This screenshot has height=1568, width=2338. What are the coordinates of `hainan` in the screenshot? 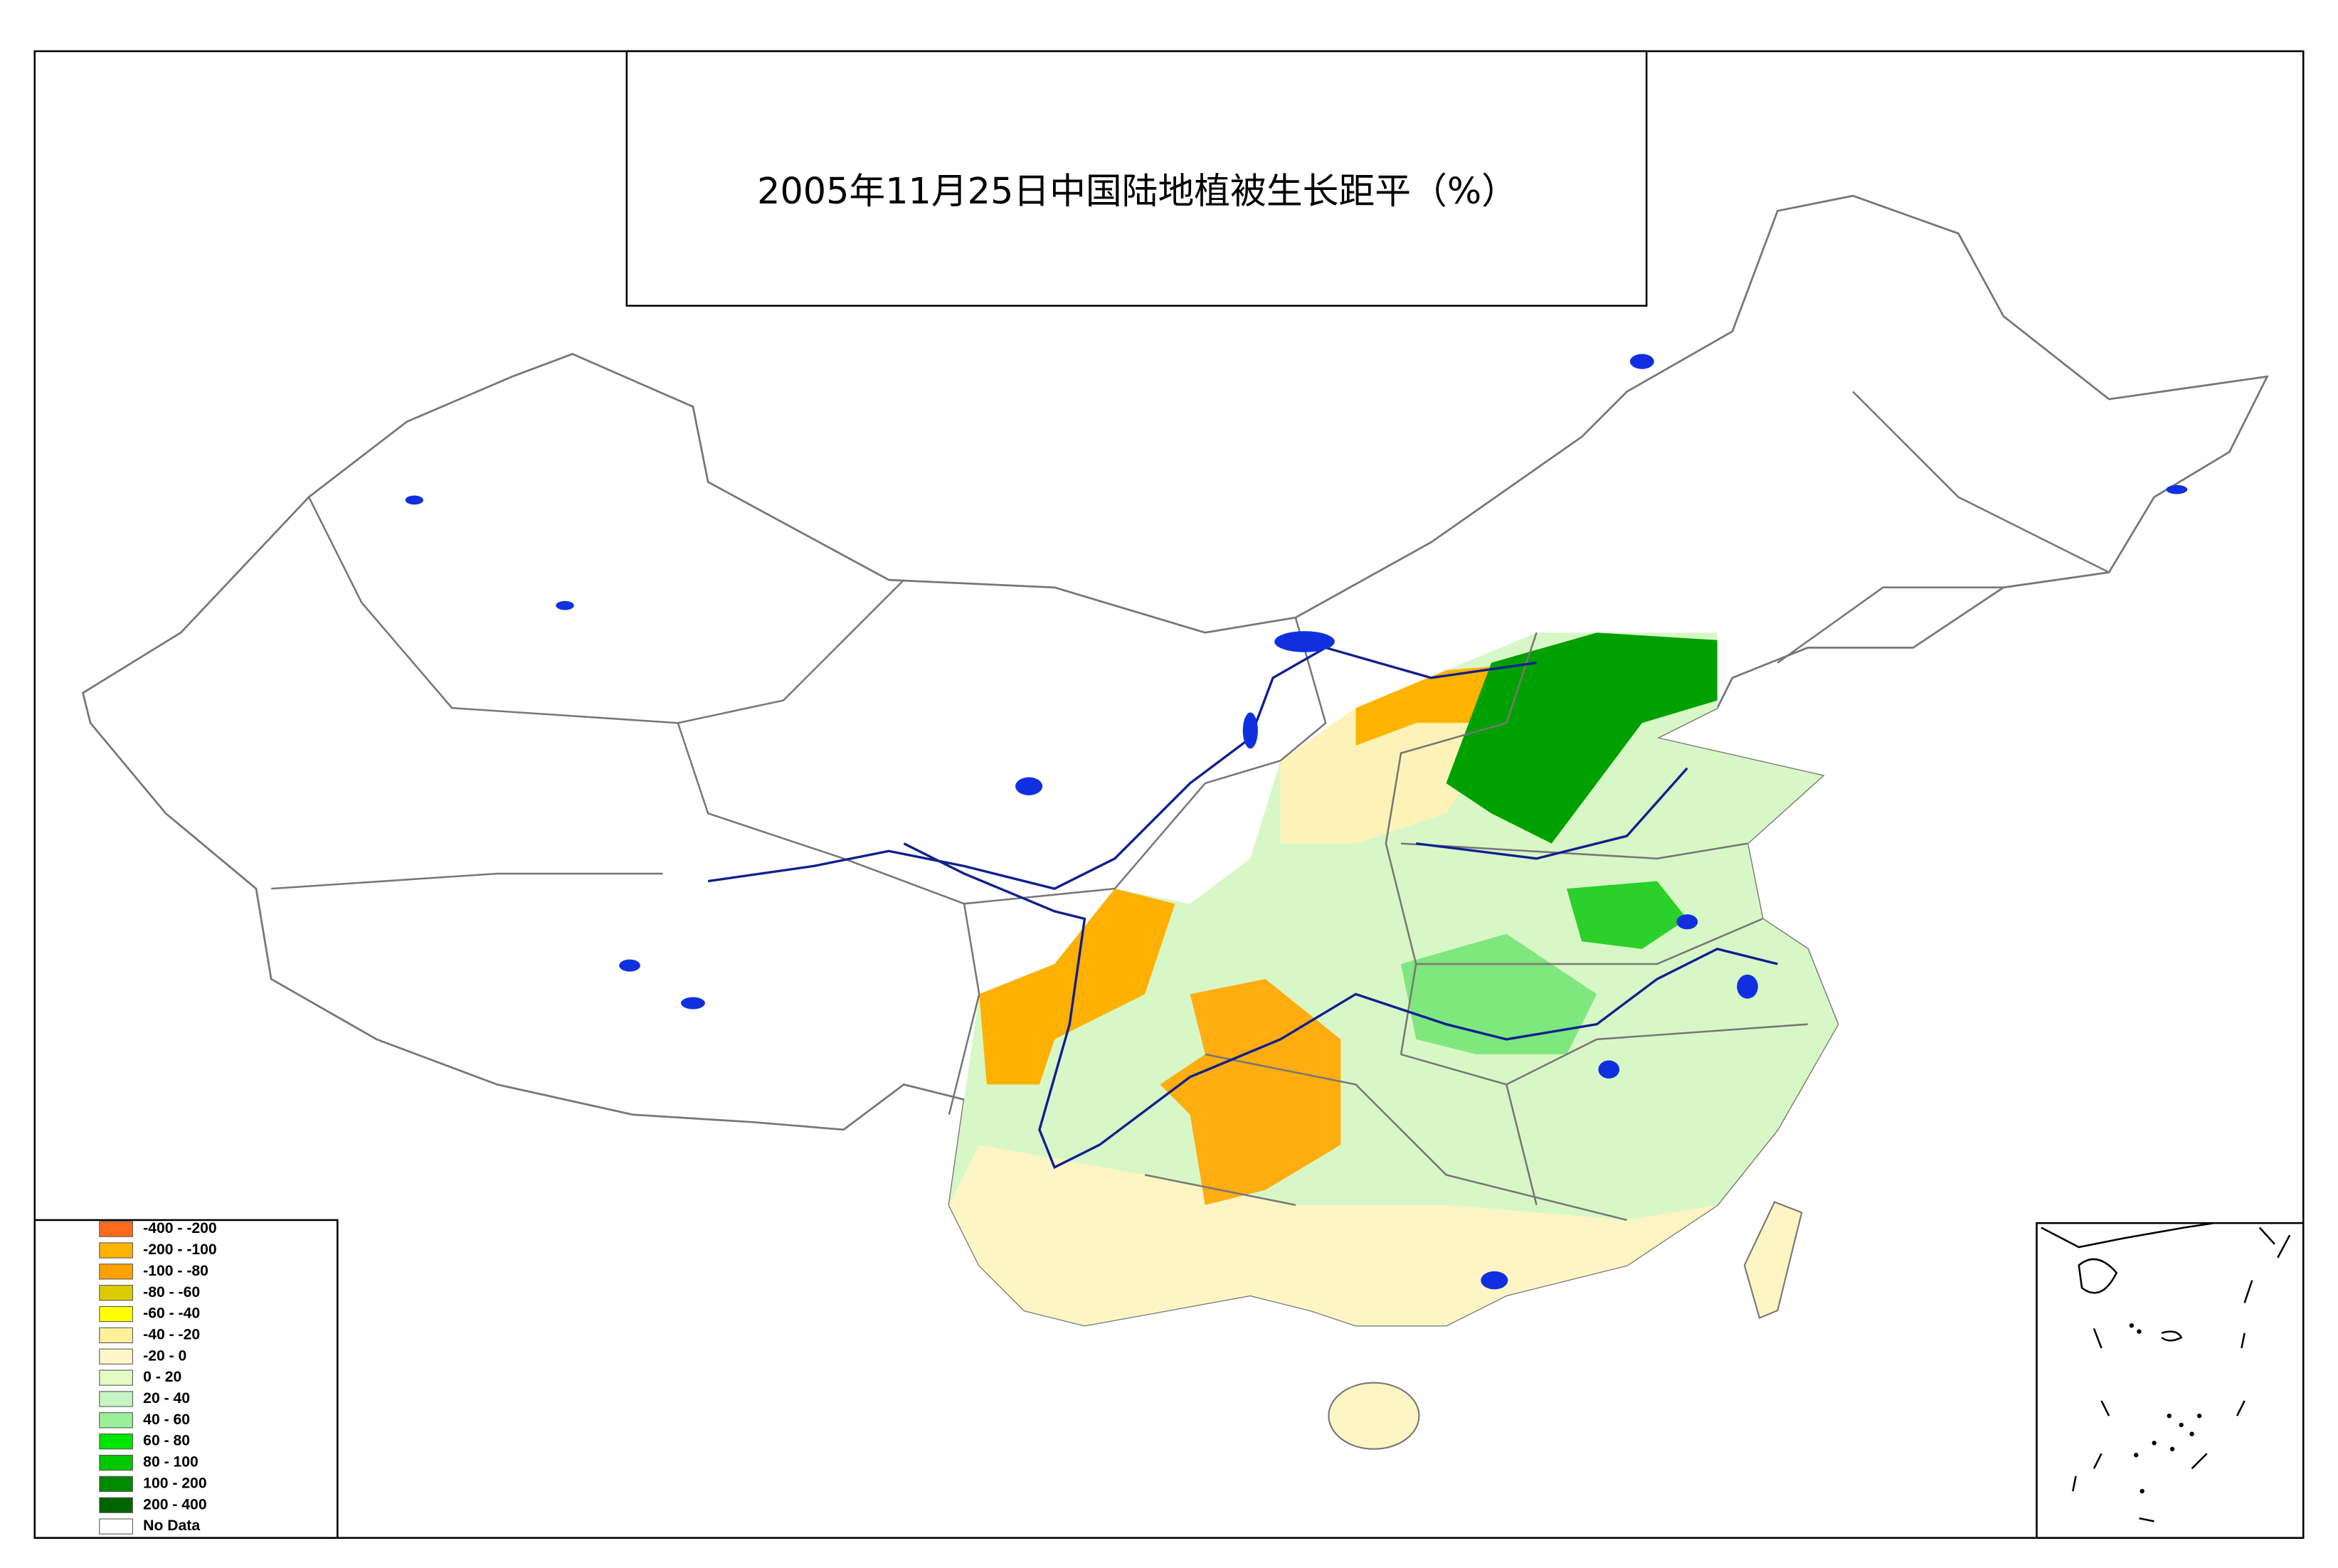 It's located at (1374, 1416).